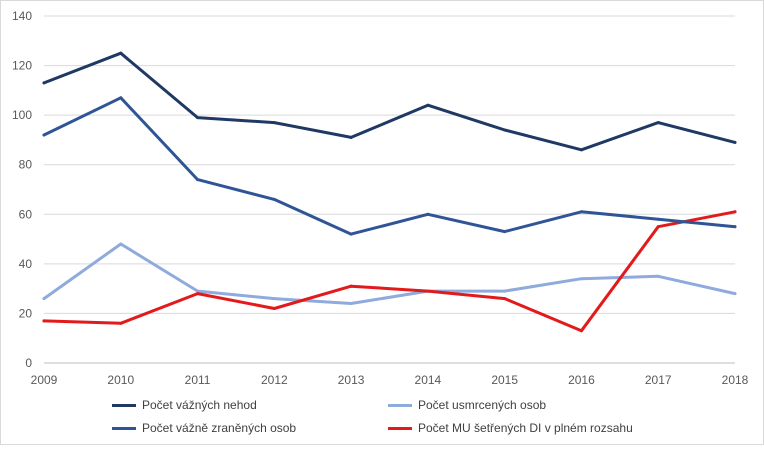 The image size is (764, 449). Describe the element at coordinates (44, 380) in the screenshot. I see `x-tick-label: 2009` at that location.